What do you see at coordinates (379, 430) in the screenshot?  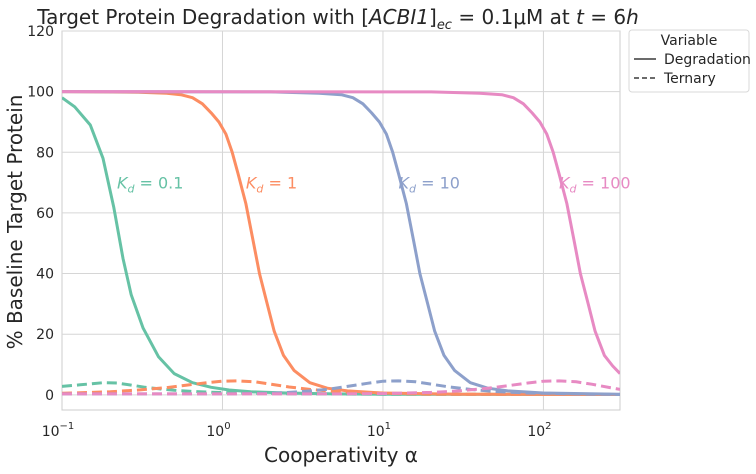 I see `x-tick-label: 10¹` at bounding box center [379, 430].